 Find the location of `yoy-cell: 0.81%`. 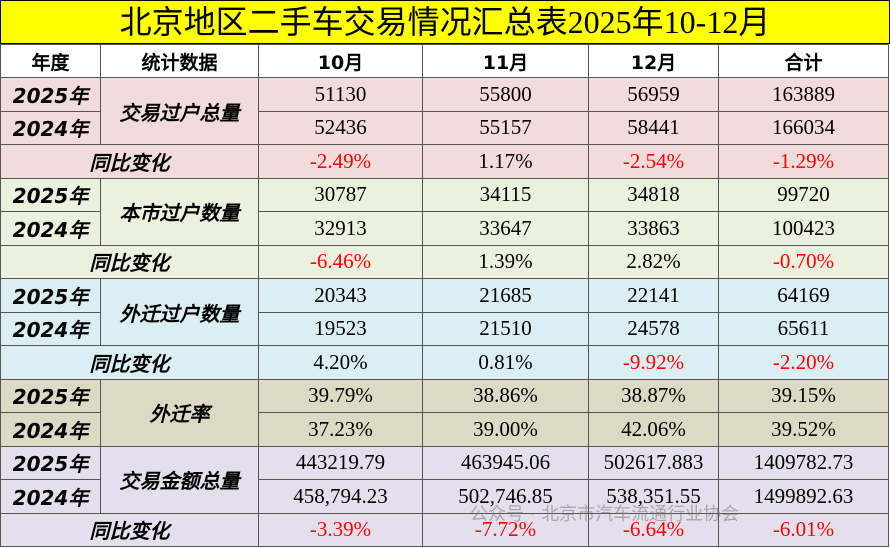

yoy-cell: 0.81% is located at coordinates (505, 362).